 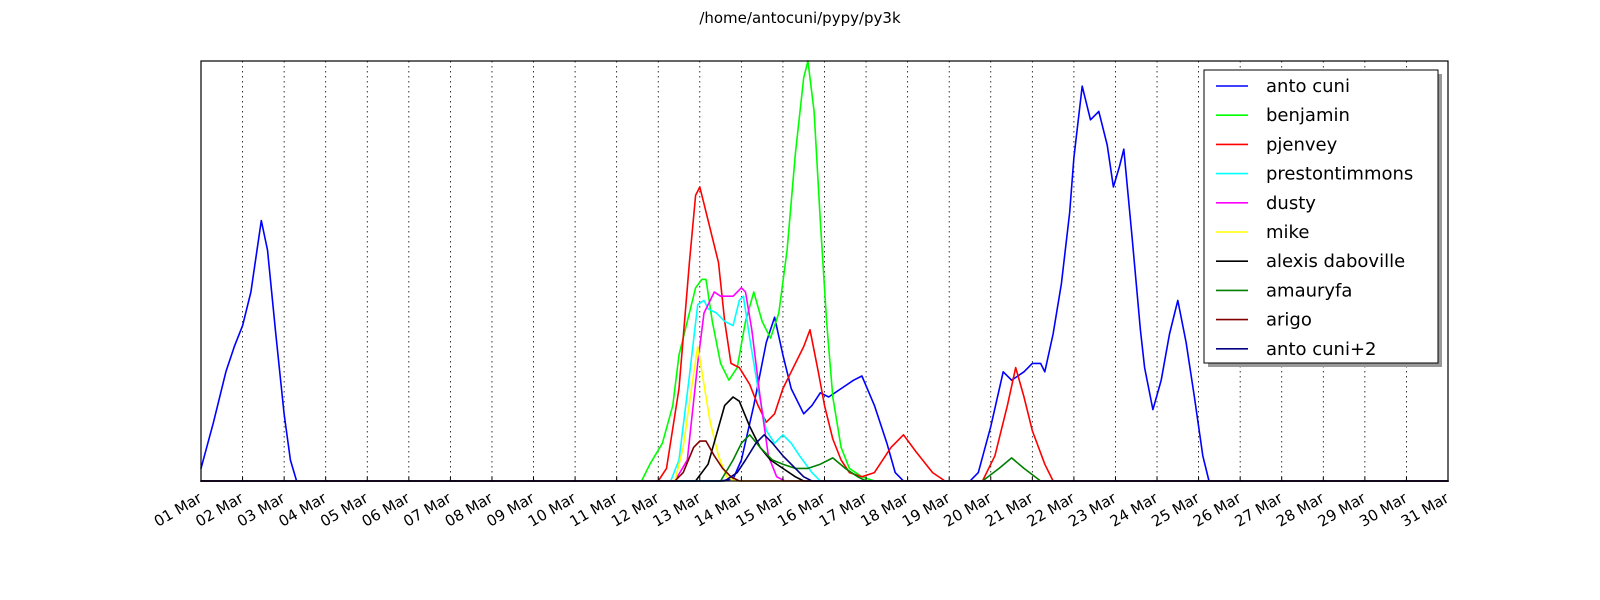 I want to click on legend-label: prestontimmons, so click(x=1339, y=174).